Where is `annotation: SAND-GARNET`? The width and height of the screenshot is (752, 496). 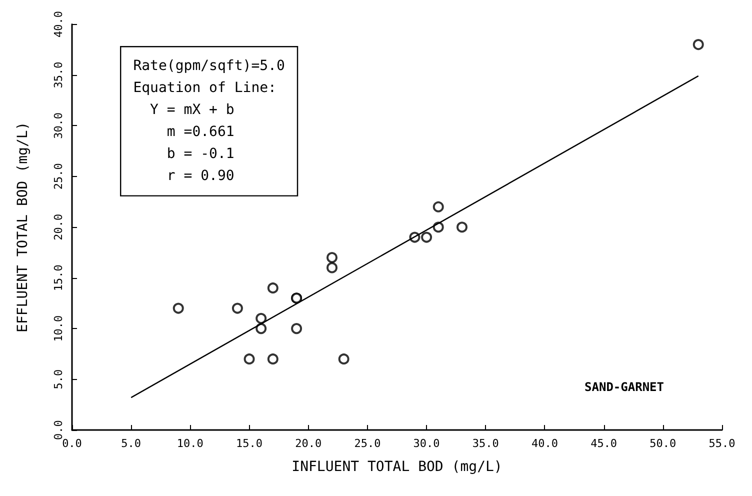
annotation: SAND-GARNET is located at coordinates (624, 387).